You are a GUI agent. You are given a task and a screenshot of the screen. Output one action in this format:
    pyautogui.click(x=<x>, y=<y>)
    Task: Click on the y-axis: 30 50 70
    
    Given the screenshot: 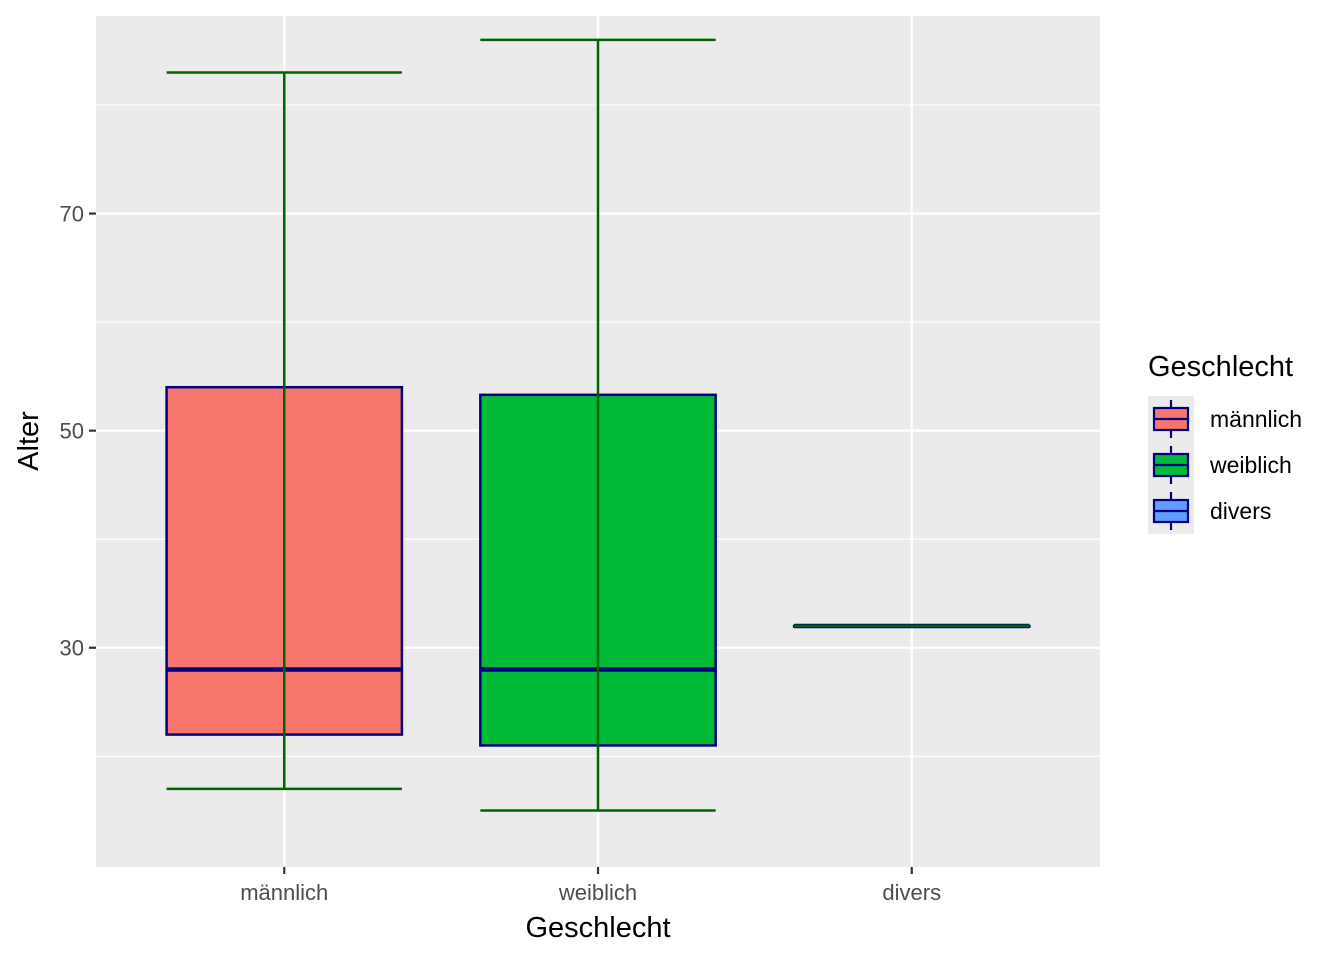 What is the action you would take?
    pyautogui.click(x=78, y=431)
    